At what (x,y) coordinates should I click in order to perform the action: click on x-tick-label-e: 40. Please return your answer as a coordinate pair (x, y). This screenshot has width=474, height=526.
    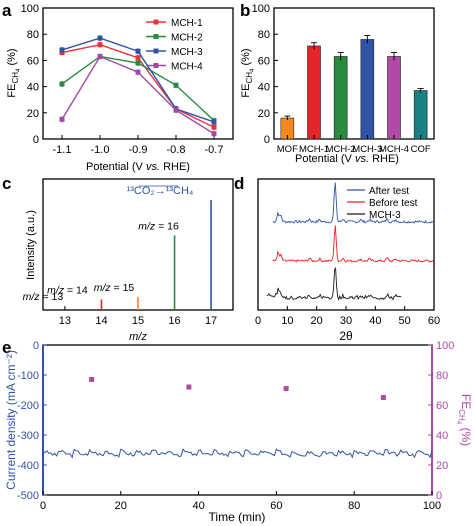
    Looking at the image, I should click on (198, 506).